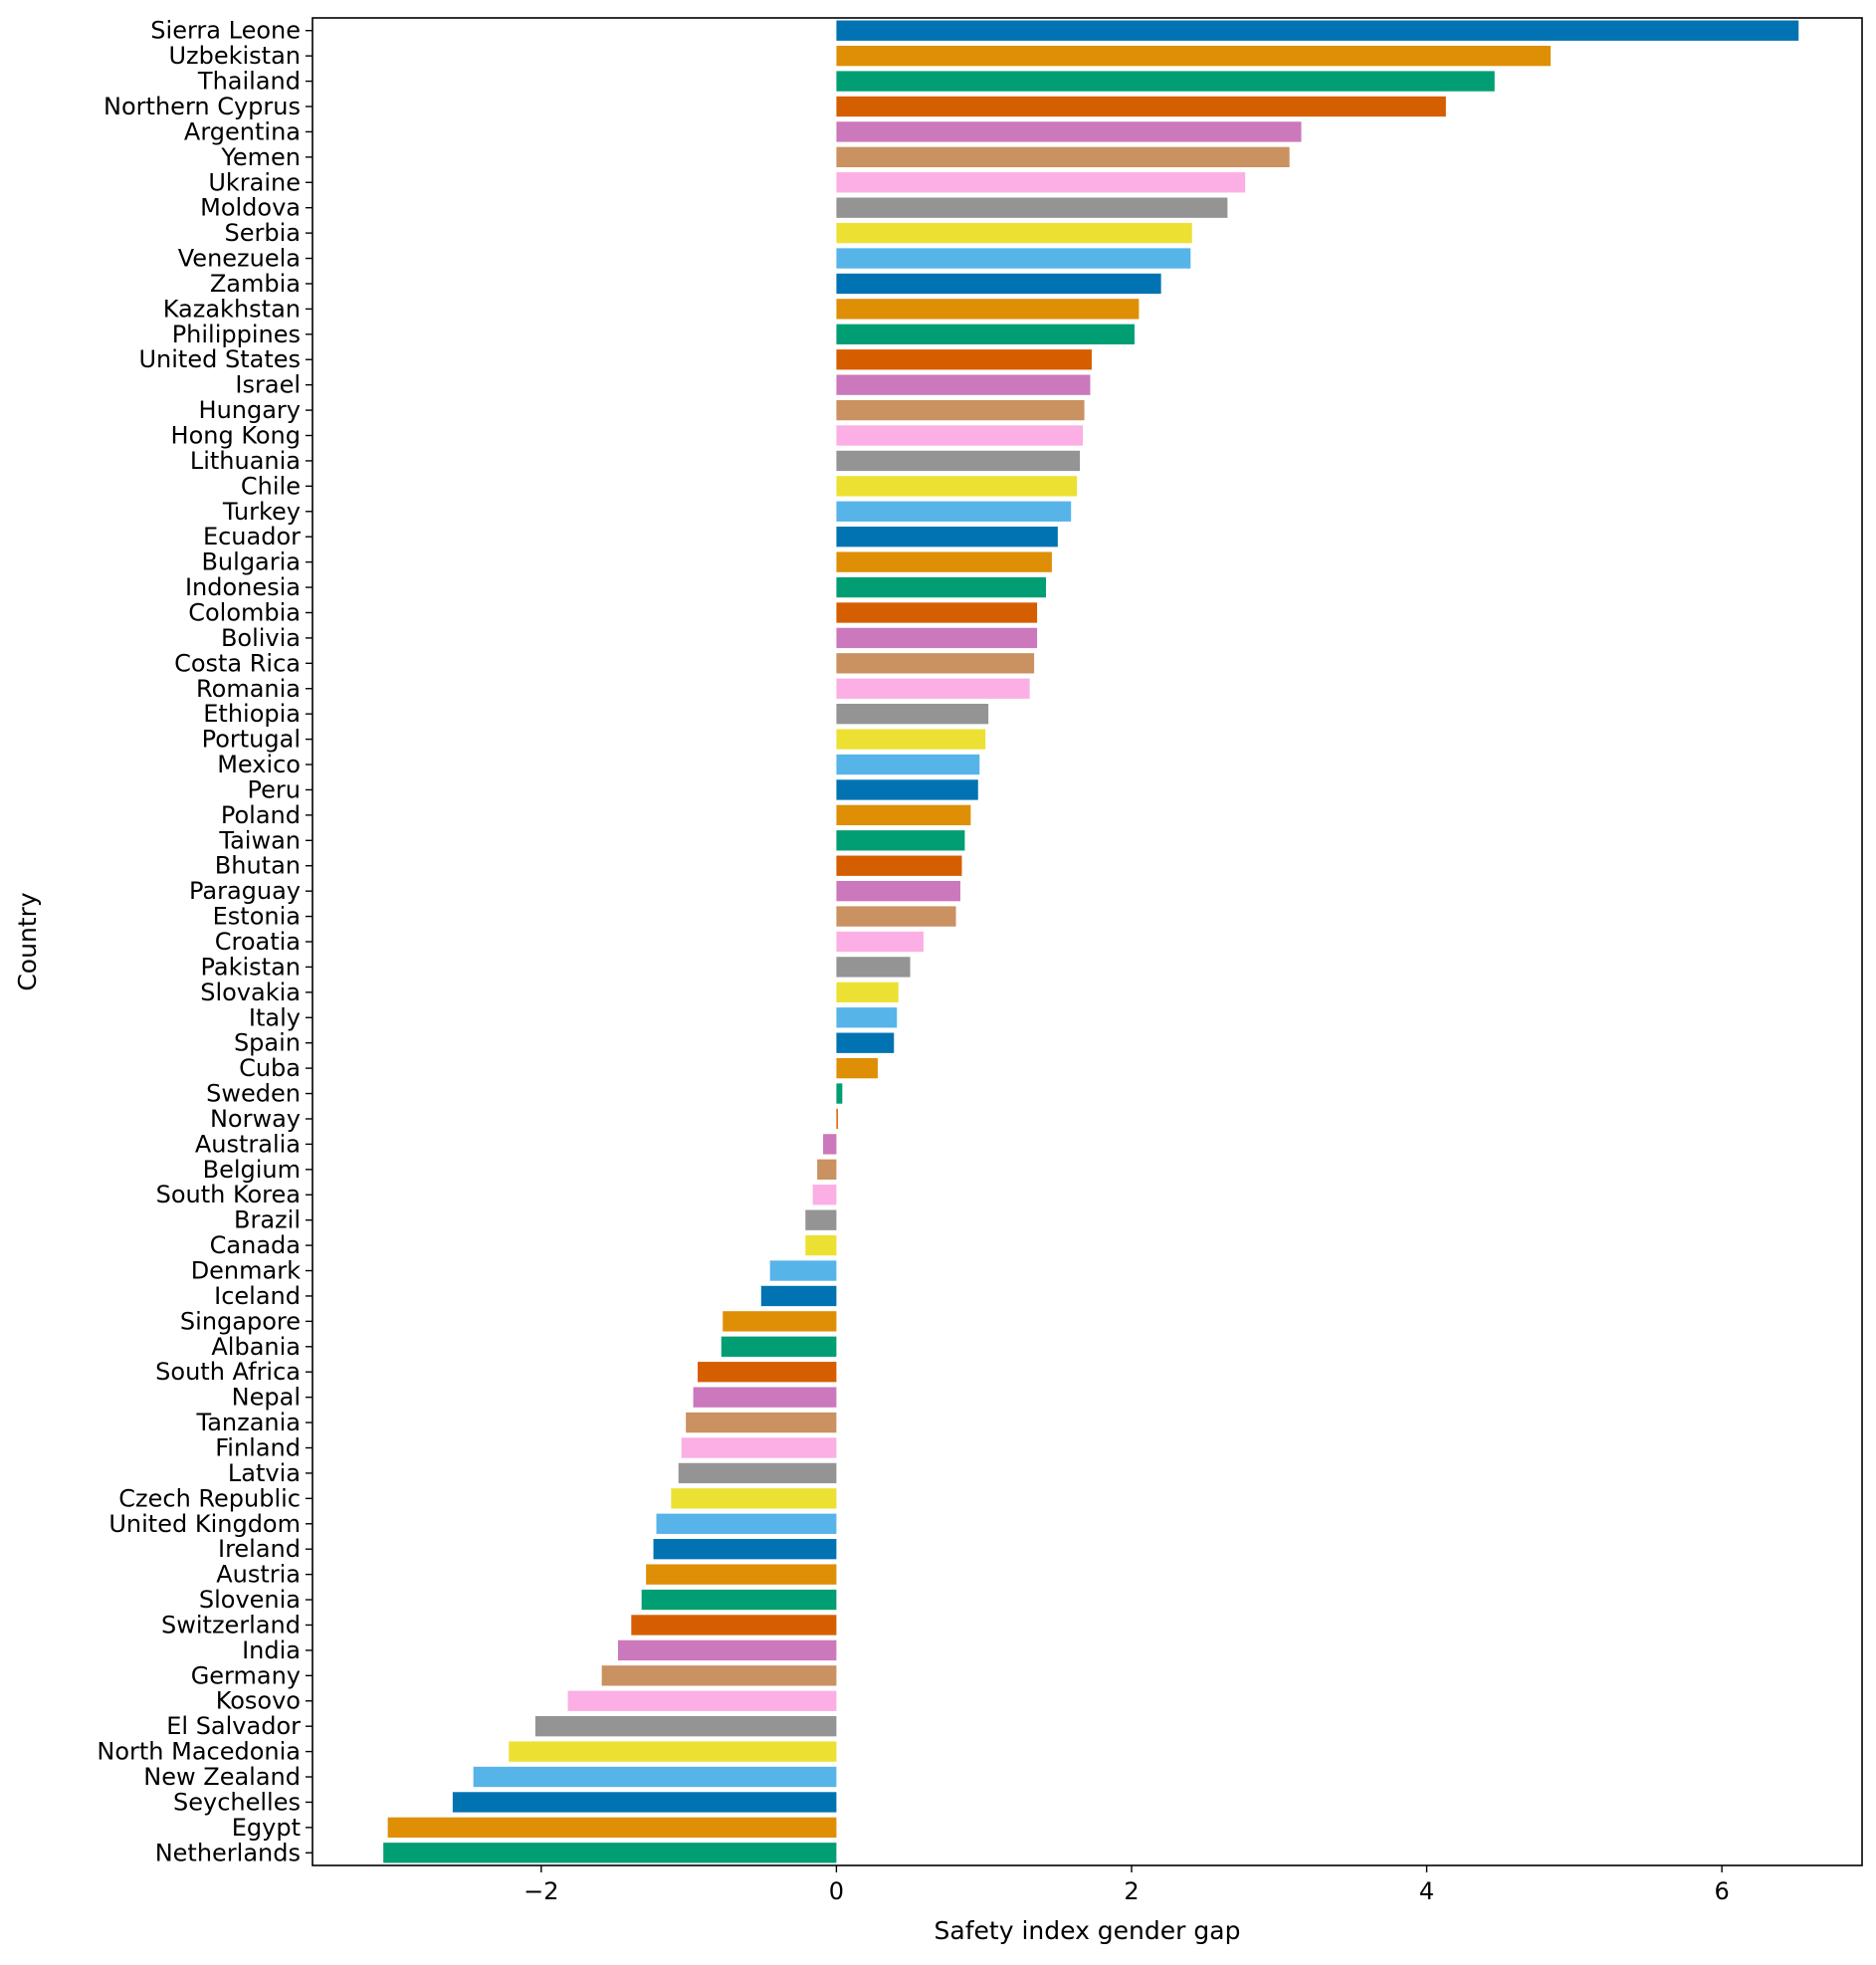 The width and height of the screenshot is (1876, 1965). I want to click on y-tick-label: New Zealand, so click(222, 1777).